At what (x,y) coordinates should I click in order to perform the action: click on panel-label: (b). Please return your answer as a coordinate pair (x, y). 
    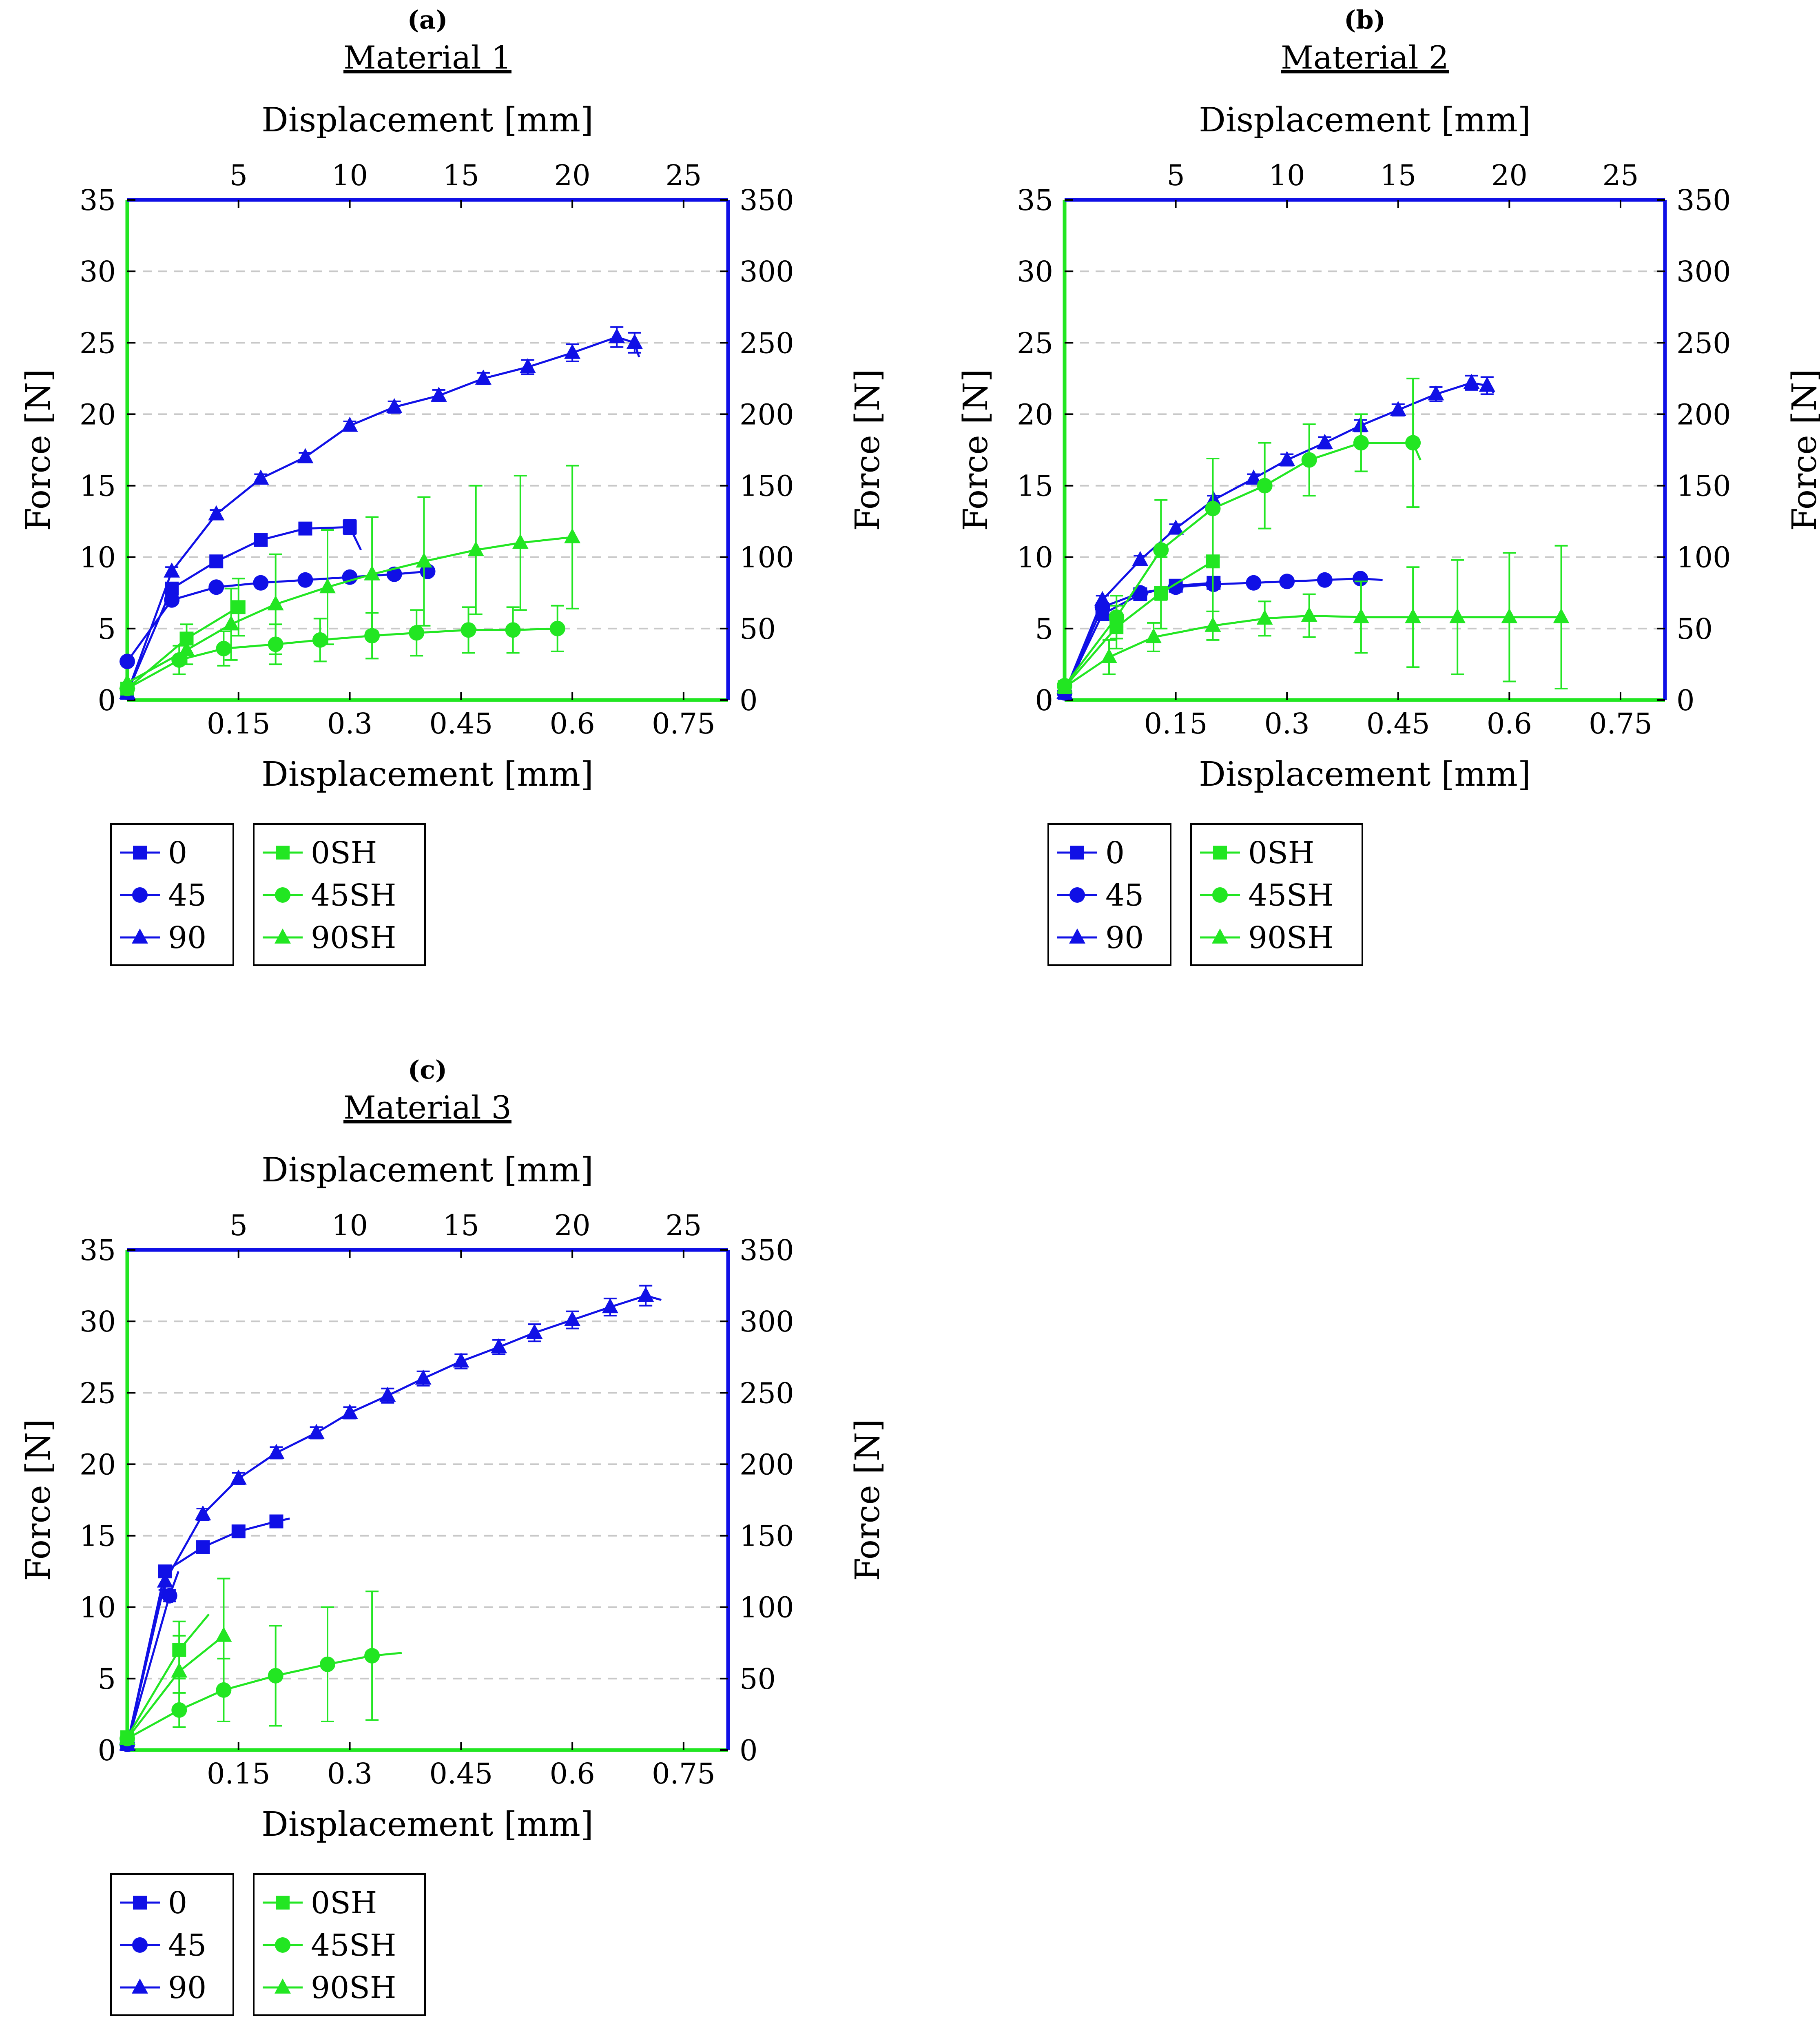
    Looking at the image, I should click on (1365, 20).